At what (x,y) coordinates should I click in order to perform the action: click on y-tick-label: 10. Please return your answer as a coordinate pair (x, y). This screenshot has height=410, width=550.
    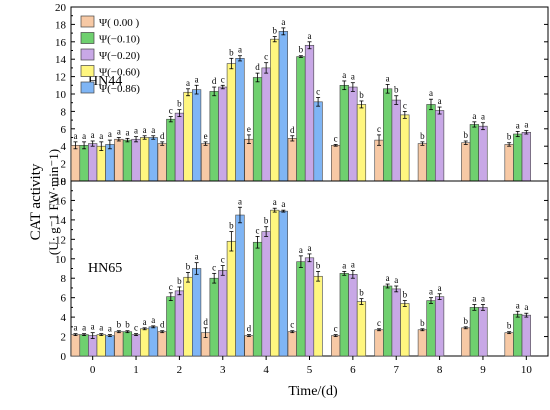
    Looking at the image, I should click on (61, 95).